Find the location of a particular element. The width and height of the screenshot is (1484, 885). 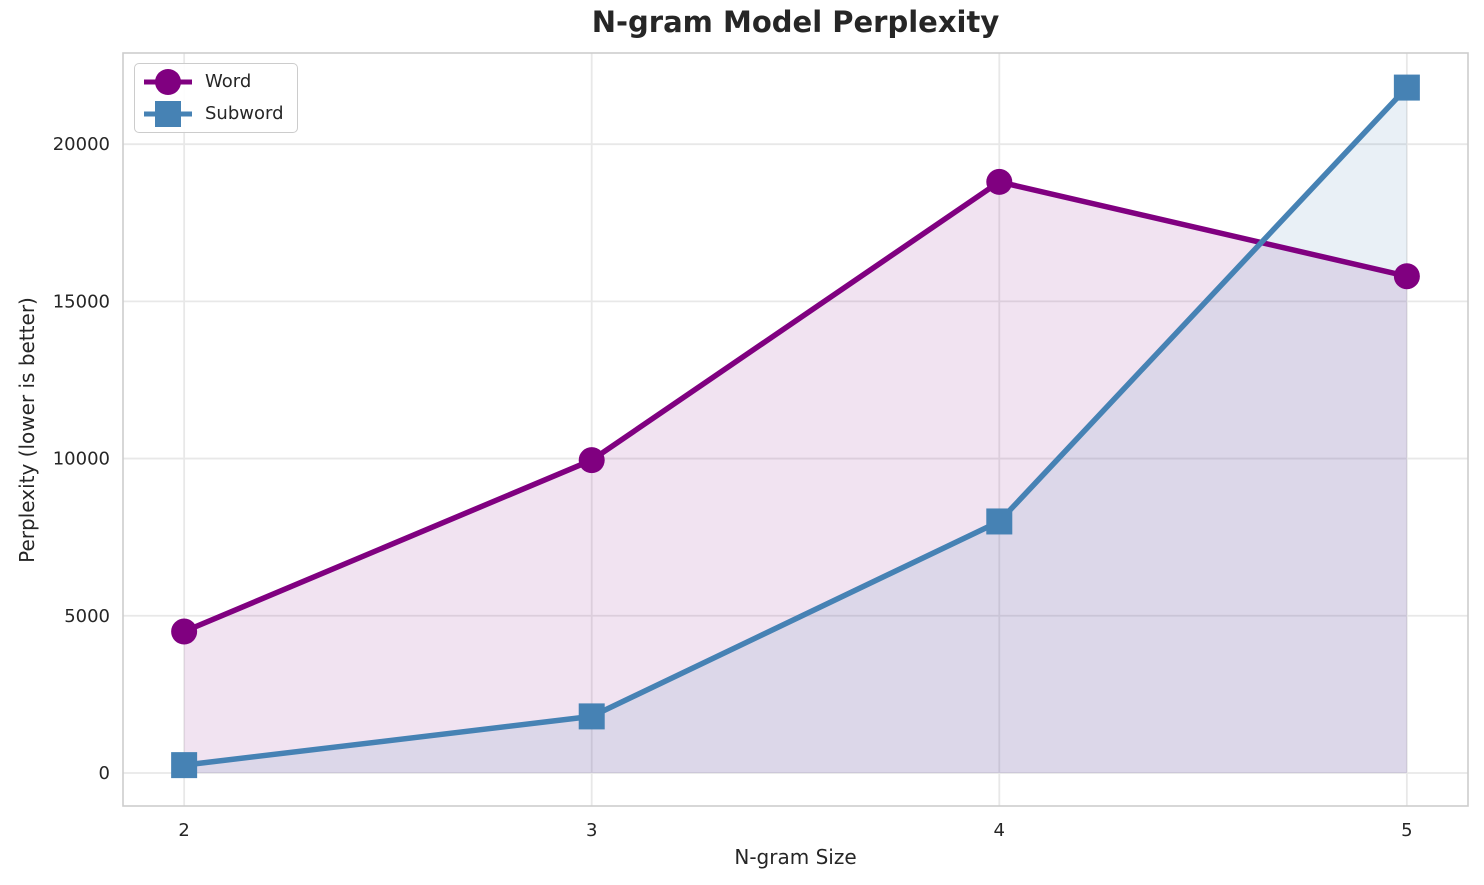

marker-subword-x5 is located at coordinates (1406, 87).